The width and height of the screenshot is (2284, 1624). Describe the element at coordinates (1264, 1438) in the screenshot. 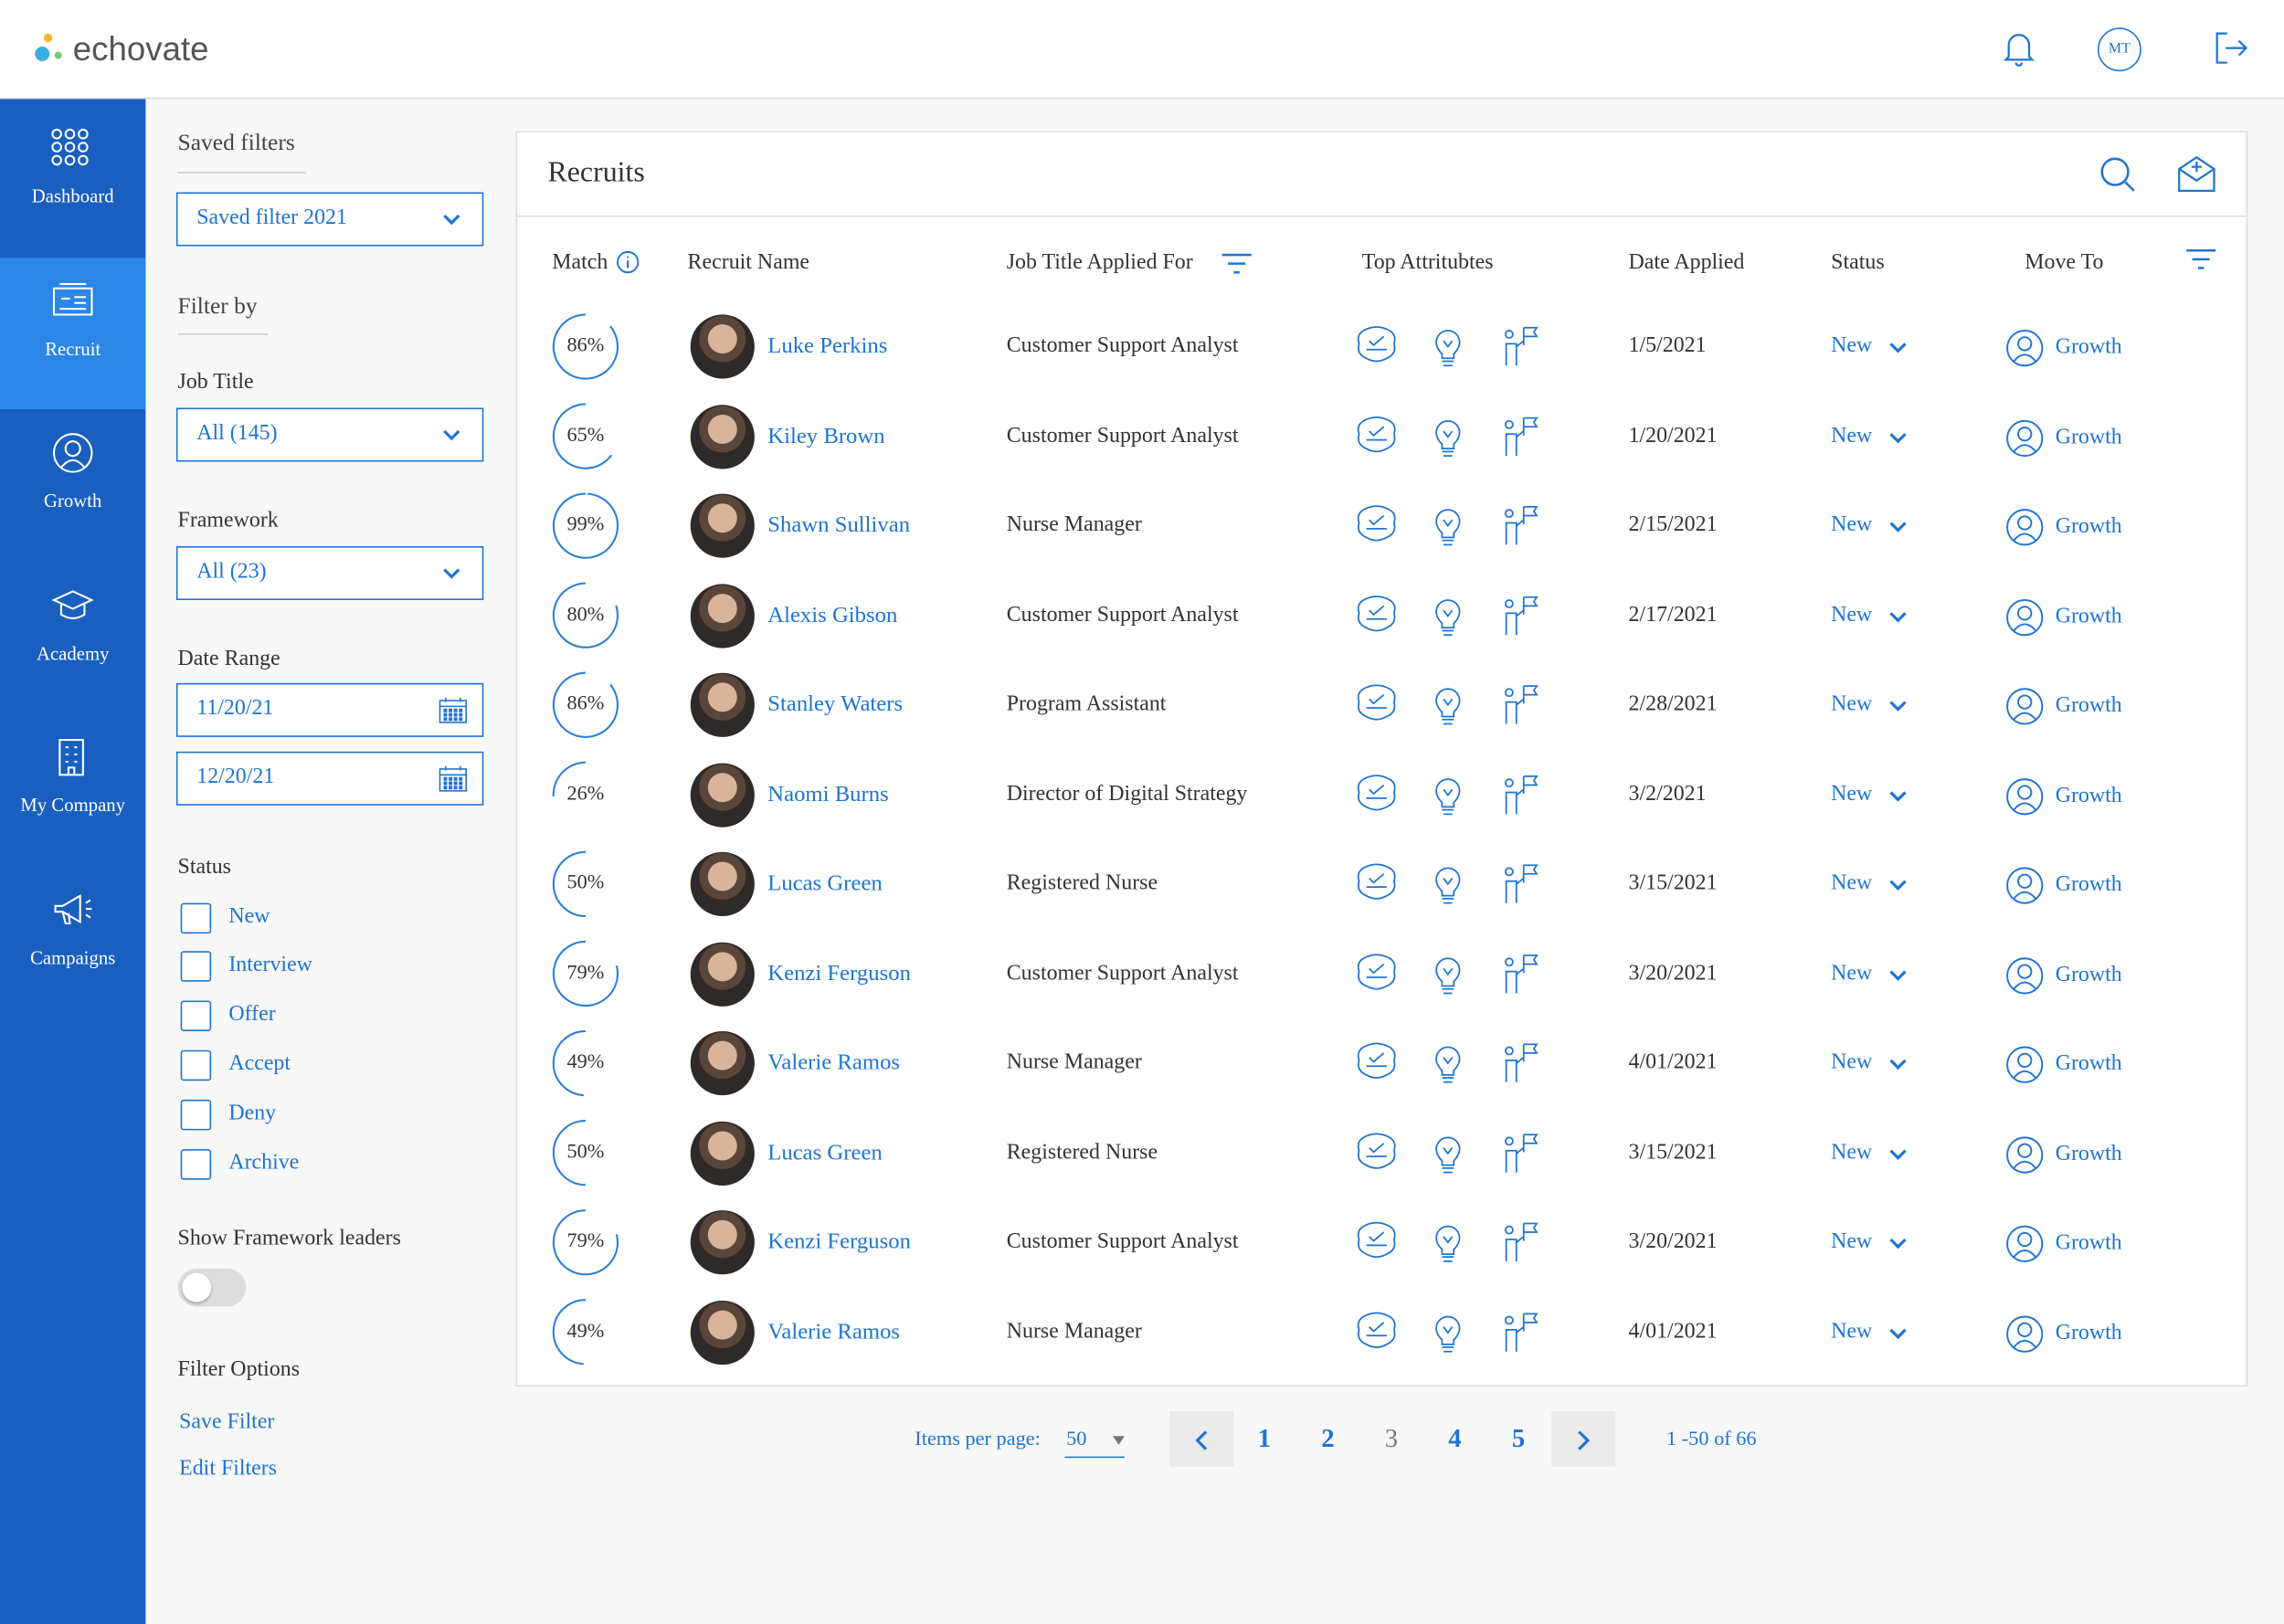

I see `page-number: 1` at that location.